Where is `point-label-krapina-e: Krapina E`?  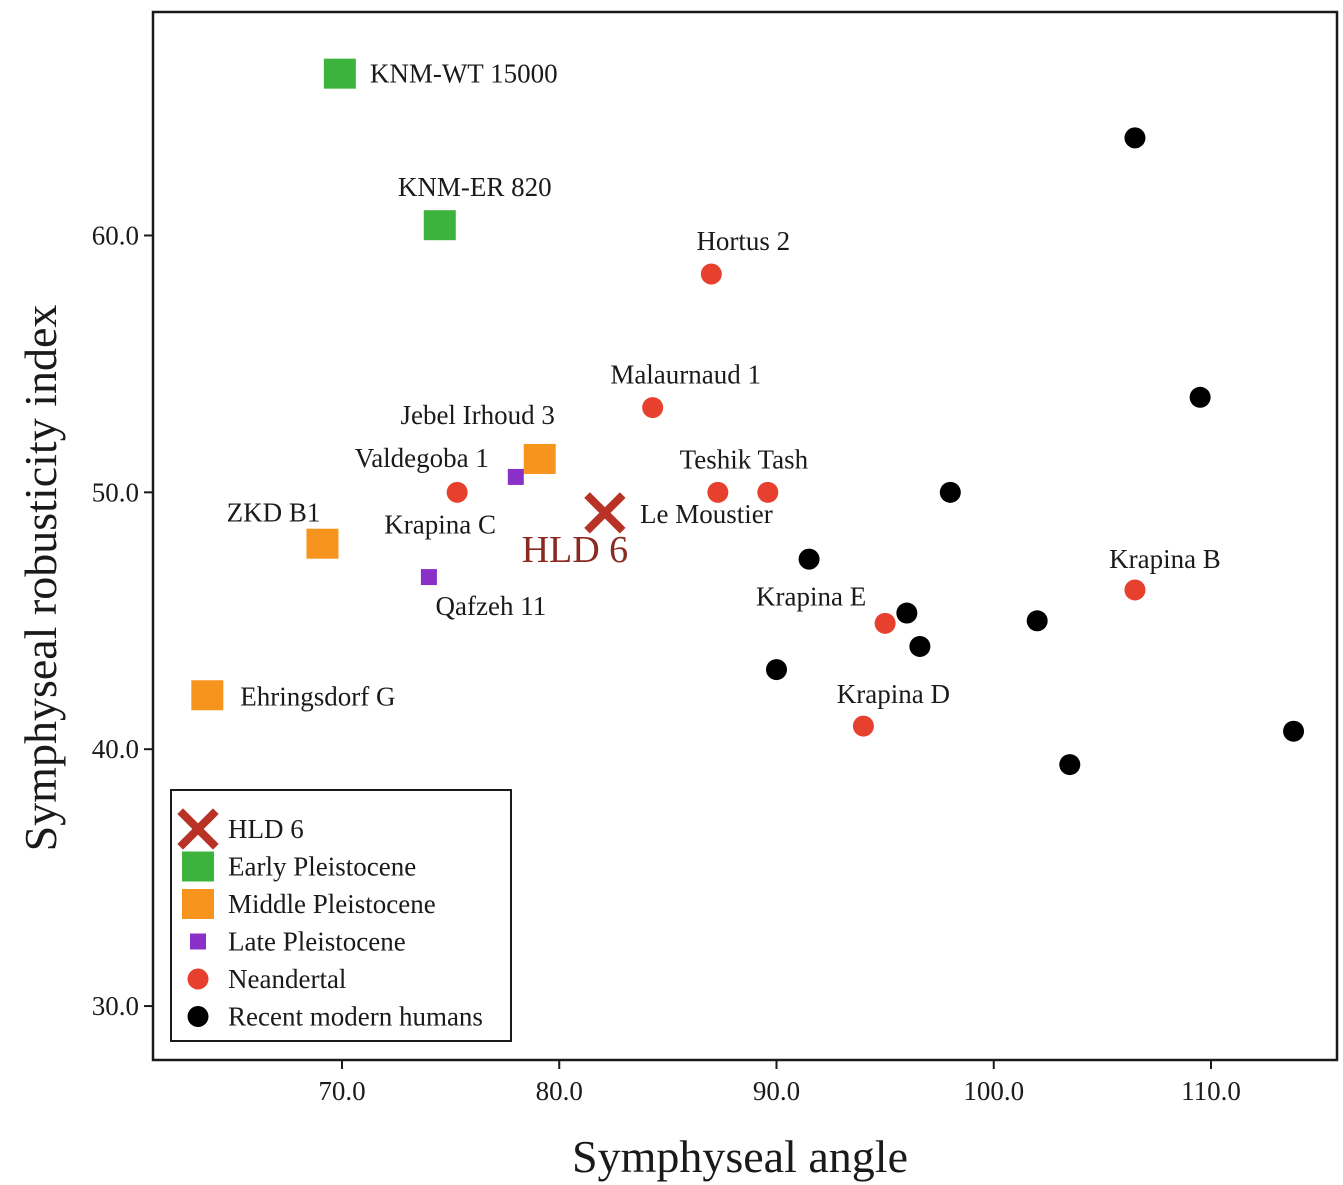 point-label-krapina-e: Krapina E is located at coordinates (811, 596).